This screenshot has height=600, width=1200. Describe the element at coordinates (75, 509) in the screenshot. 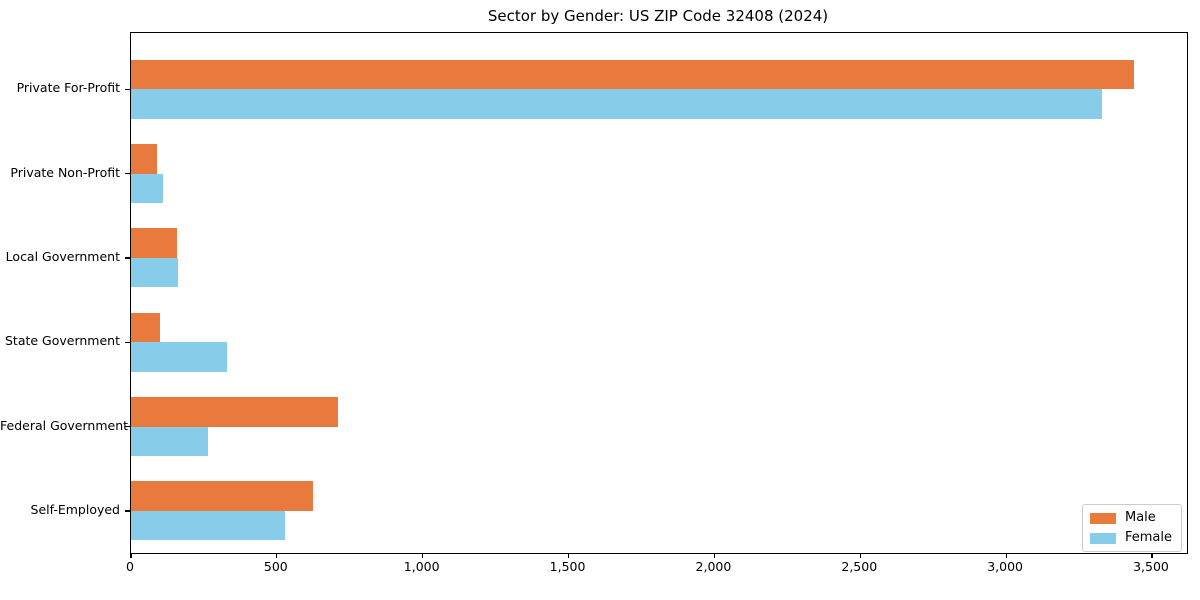

I see `y-label-self-employed: Self-Employed` at that location.